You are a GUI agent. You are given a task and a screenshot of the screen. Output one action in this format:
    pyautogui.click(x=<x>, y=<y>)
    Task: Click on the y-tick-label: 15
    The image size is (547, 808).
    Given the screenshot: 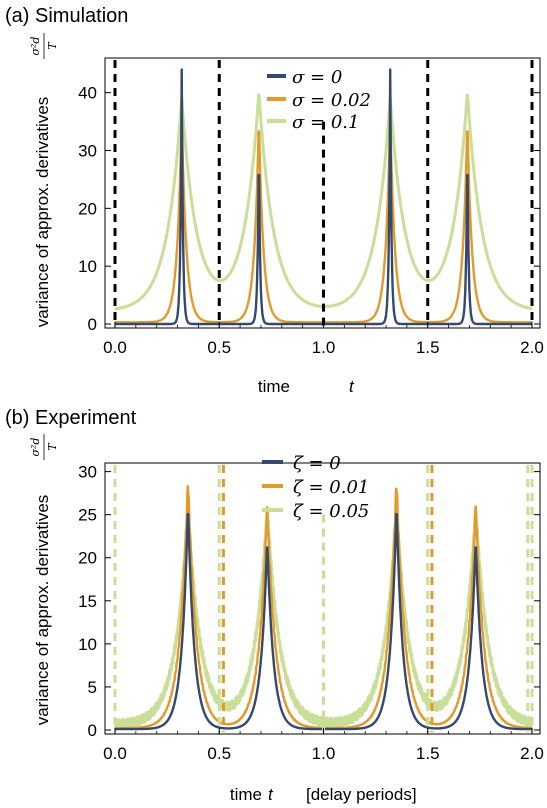 What is the action you would take?
    pyautogui.click(x=87, y=601)
    